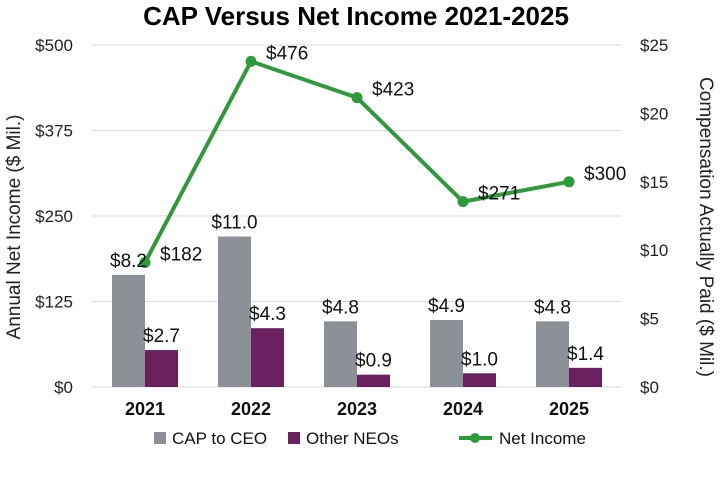  What do you see at coordinates (463, 409) in the screenshot?
I see `category-label: 2024` at bounding box center [463, 409].